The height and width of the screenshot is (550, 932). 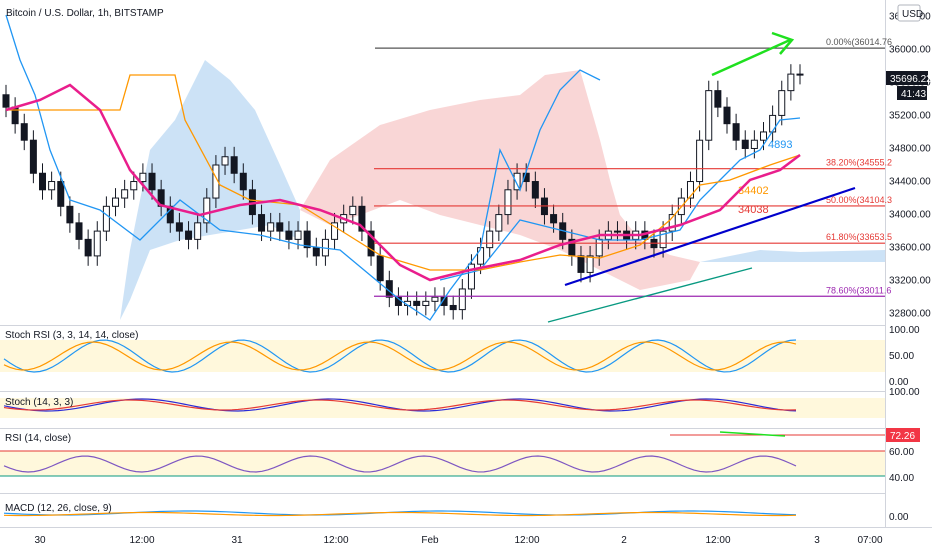 What do you see at coordinates (910, 281) in the screenshot?
I see `price-tick-label: 33200.00` at bounding box center [910, 281].